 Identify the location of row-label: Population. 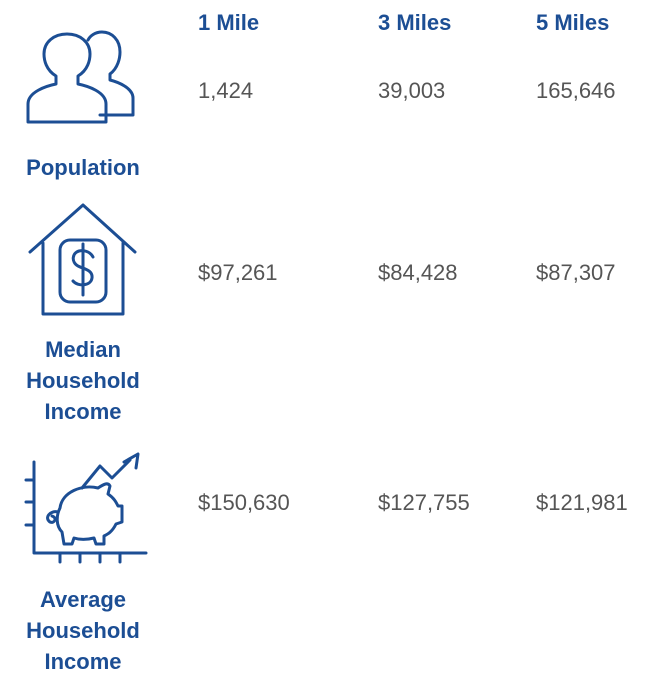
(83, 167).